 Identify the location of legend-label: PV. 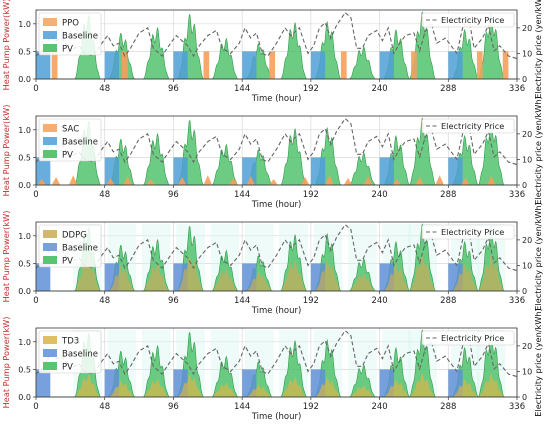
(67, 262).